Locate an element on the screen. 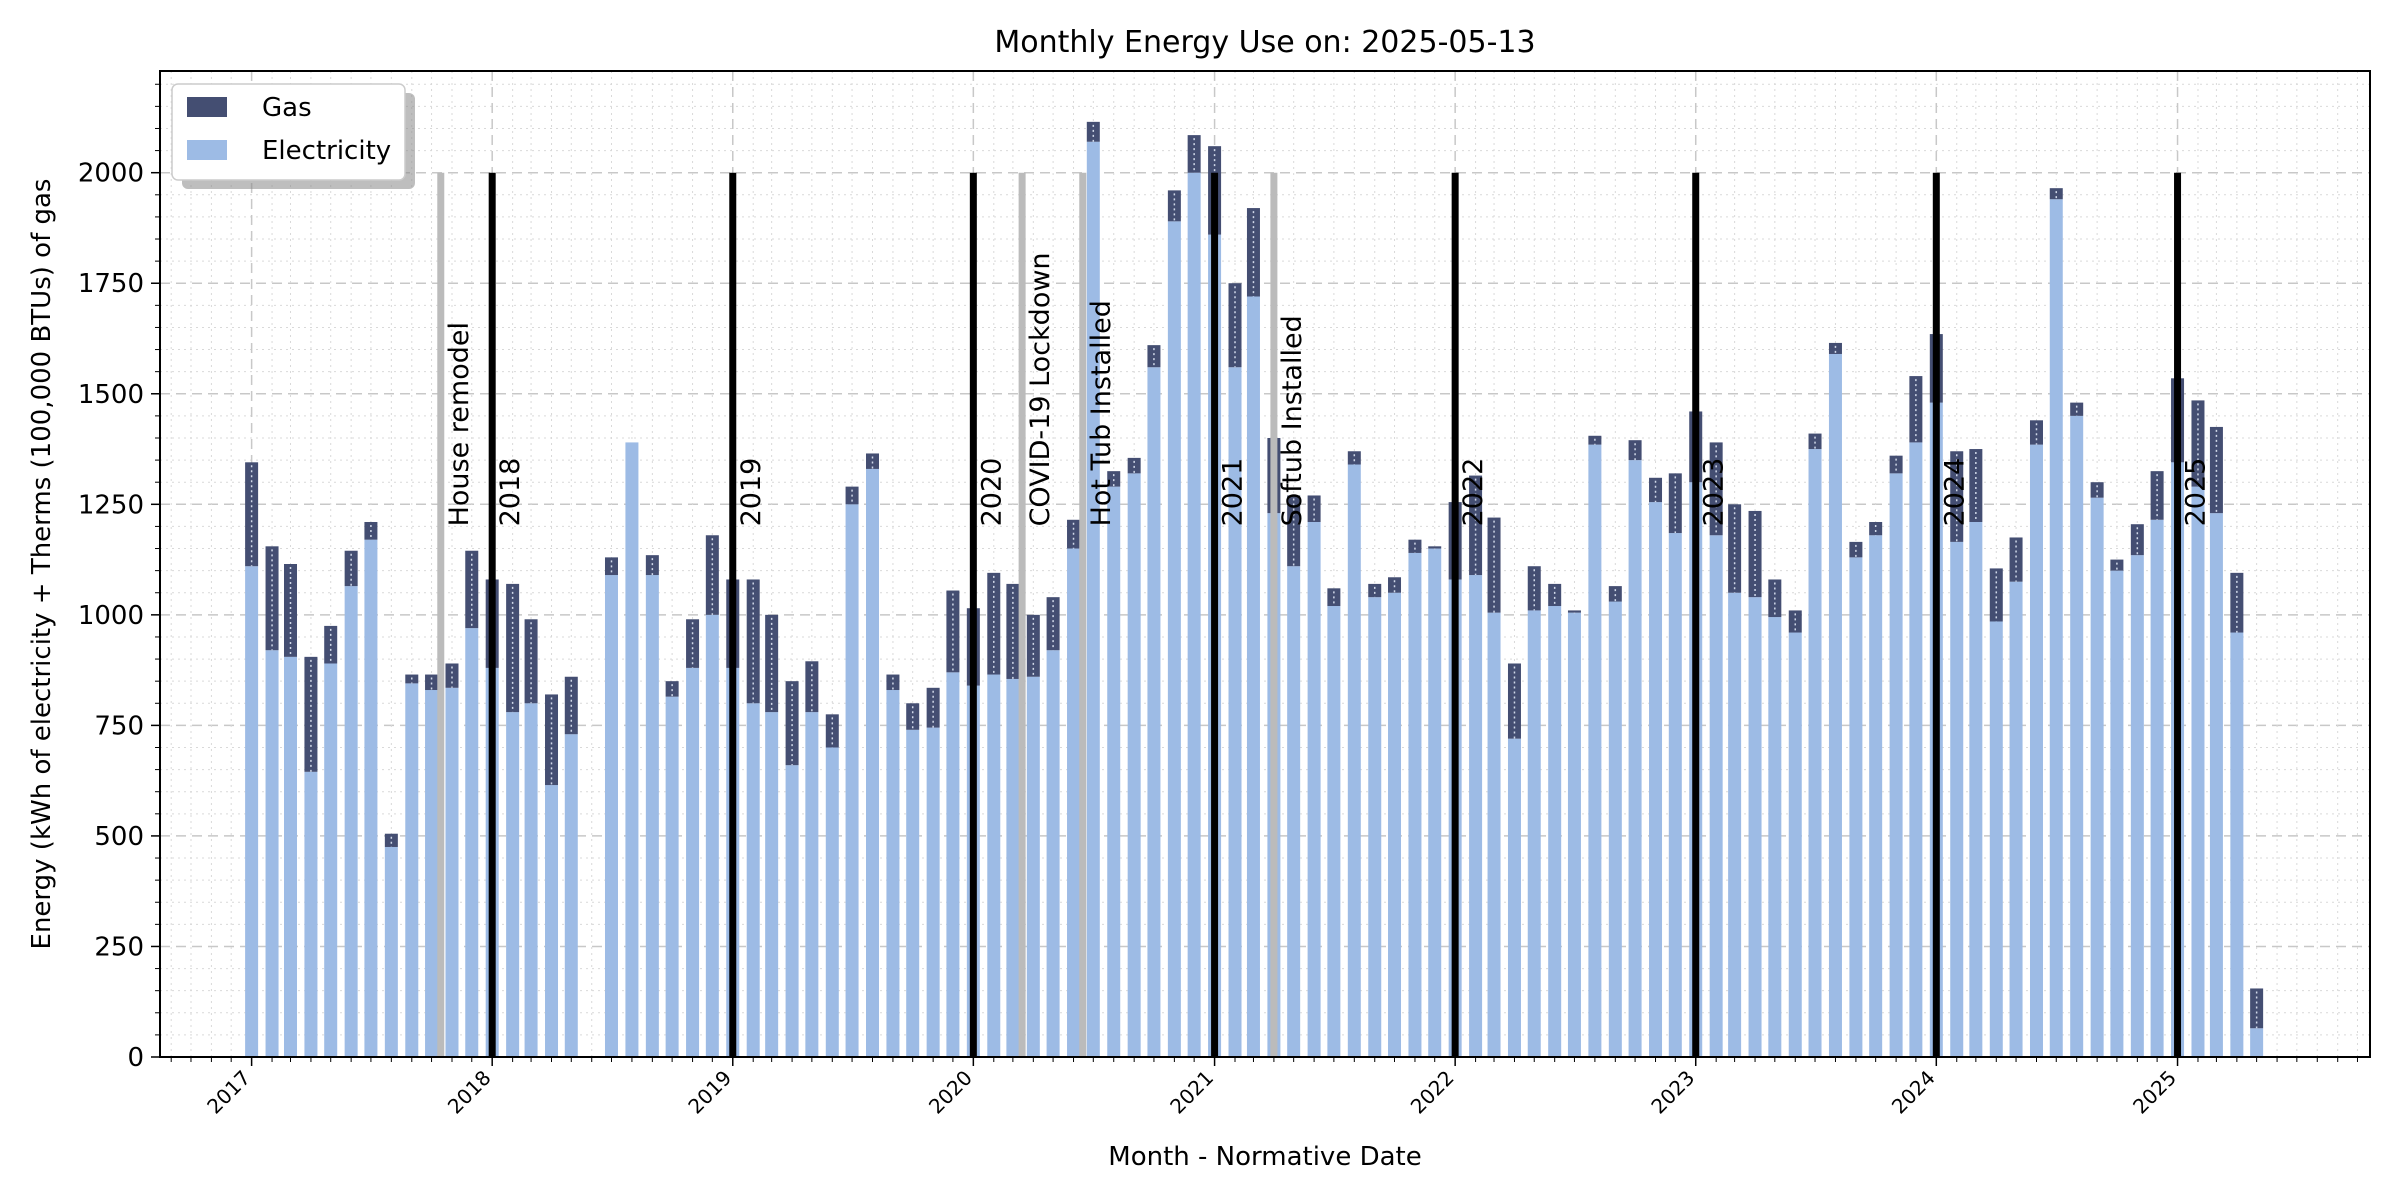 This screenshot has width=2400, height=1200. y-tick-label: 1750 is located at coordinates (111, 284).